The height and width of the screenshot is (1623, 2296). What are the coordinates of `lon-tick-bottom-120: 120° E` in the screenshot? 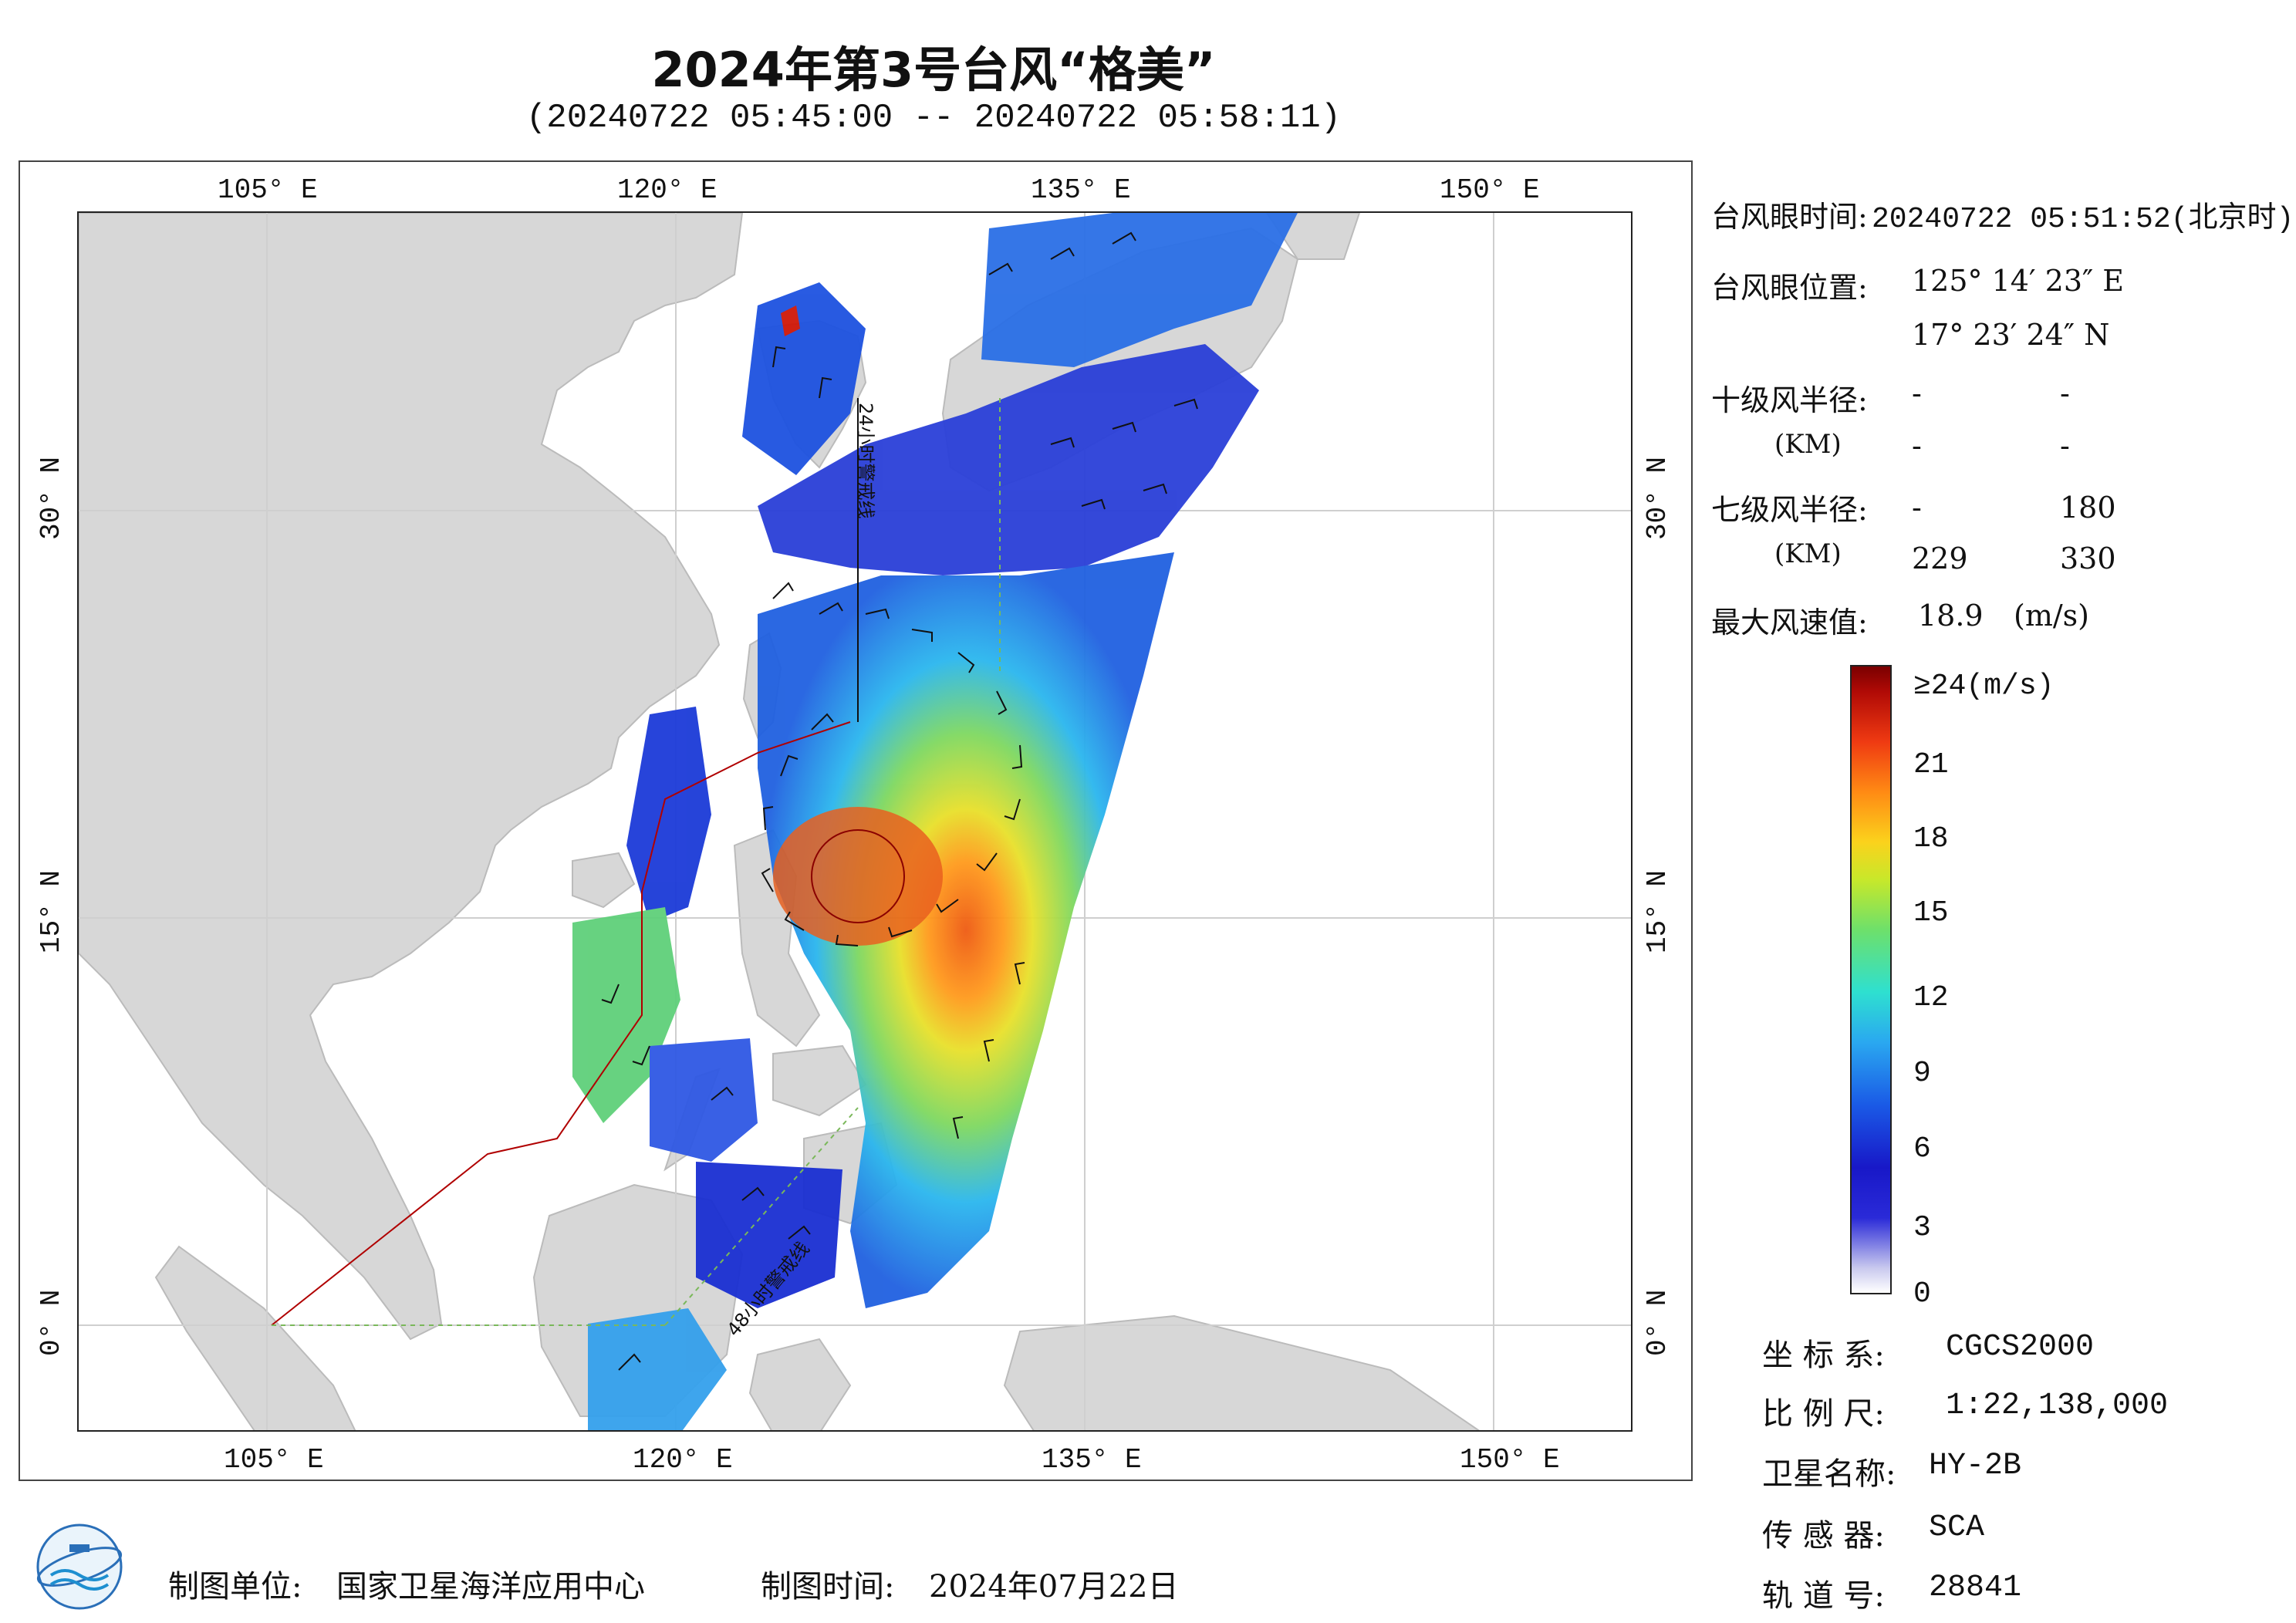 It's located at (683, 1460).